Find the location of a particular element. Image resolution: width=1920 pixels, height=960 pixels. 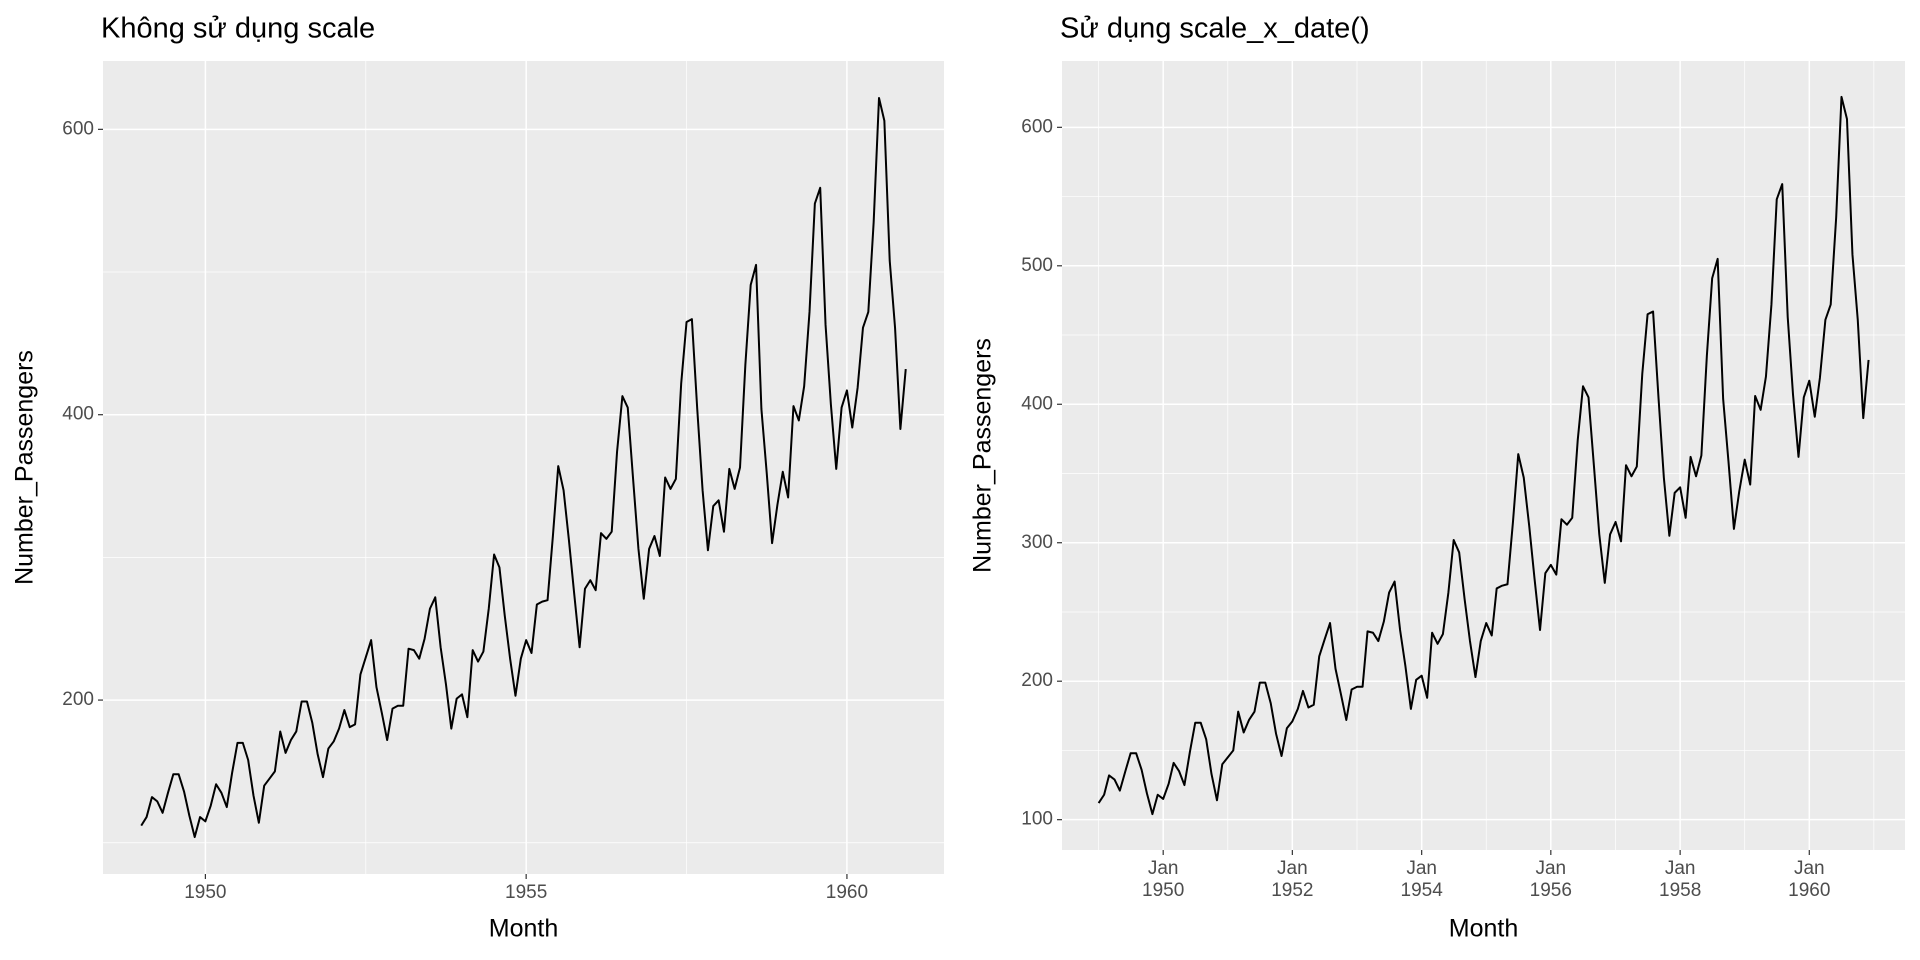

y-tick-label: 300 is located at coordinates (1037, 542).